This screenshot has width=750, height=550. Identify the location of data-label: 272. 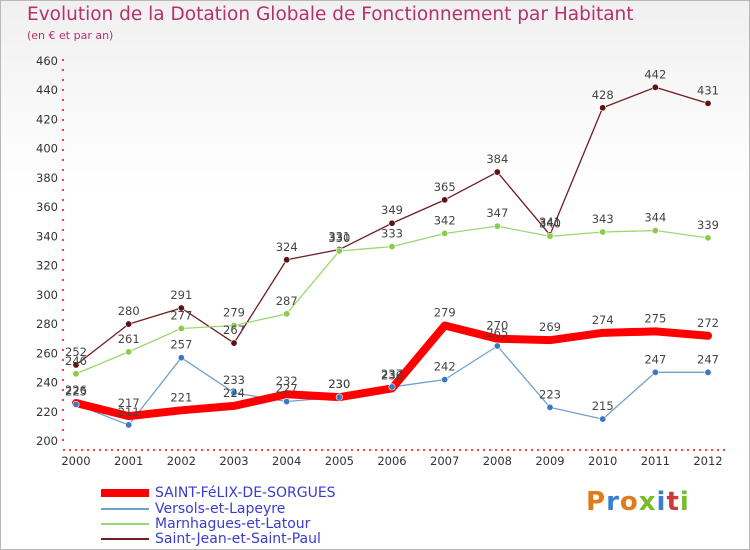
(708, 323).